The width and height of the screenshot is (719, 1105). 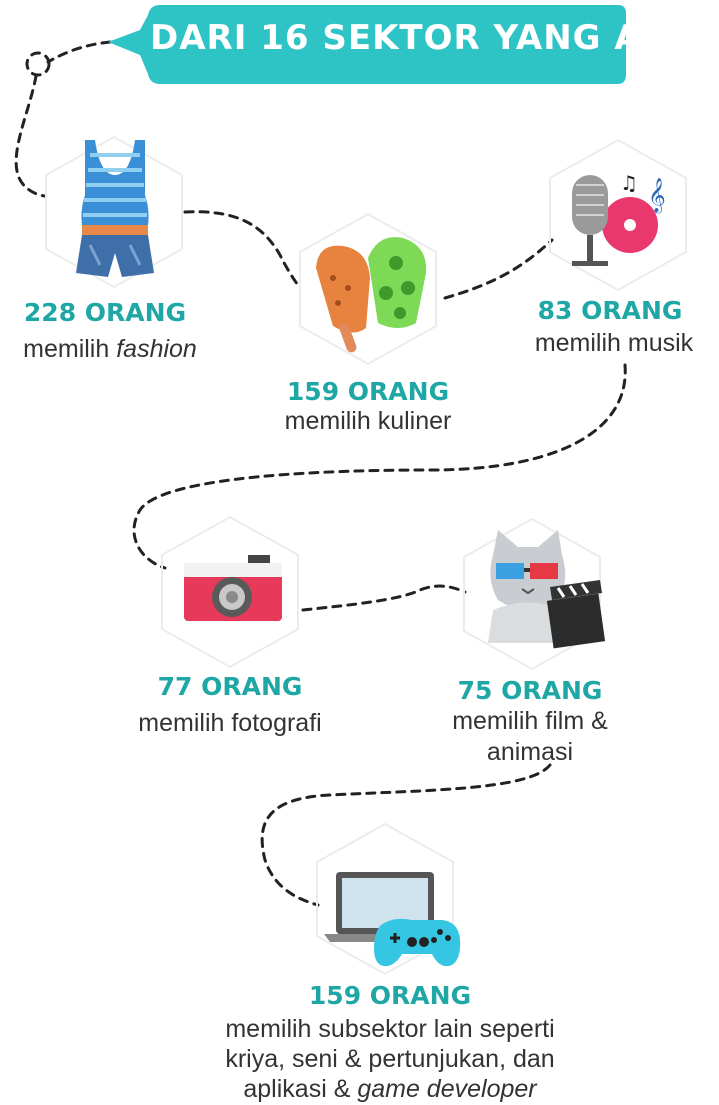 I want to click on hexagon-musik, so click(x=618, y=215).